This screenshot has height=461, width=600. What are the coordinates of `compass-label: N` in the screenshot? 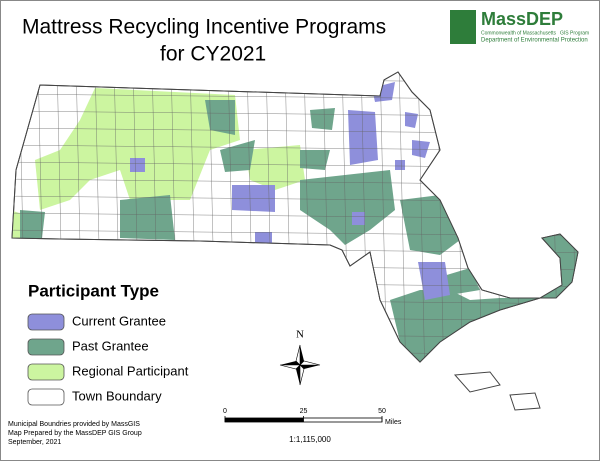 It's located at (300, 335).